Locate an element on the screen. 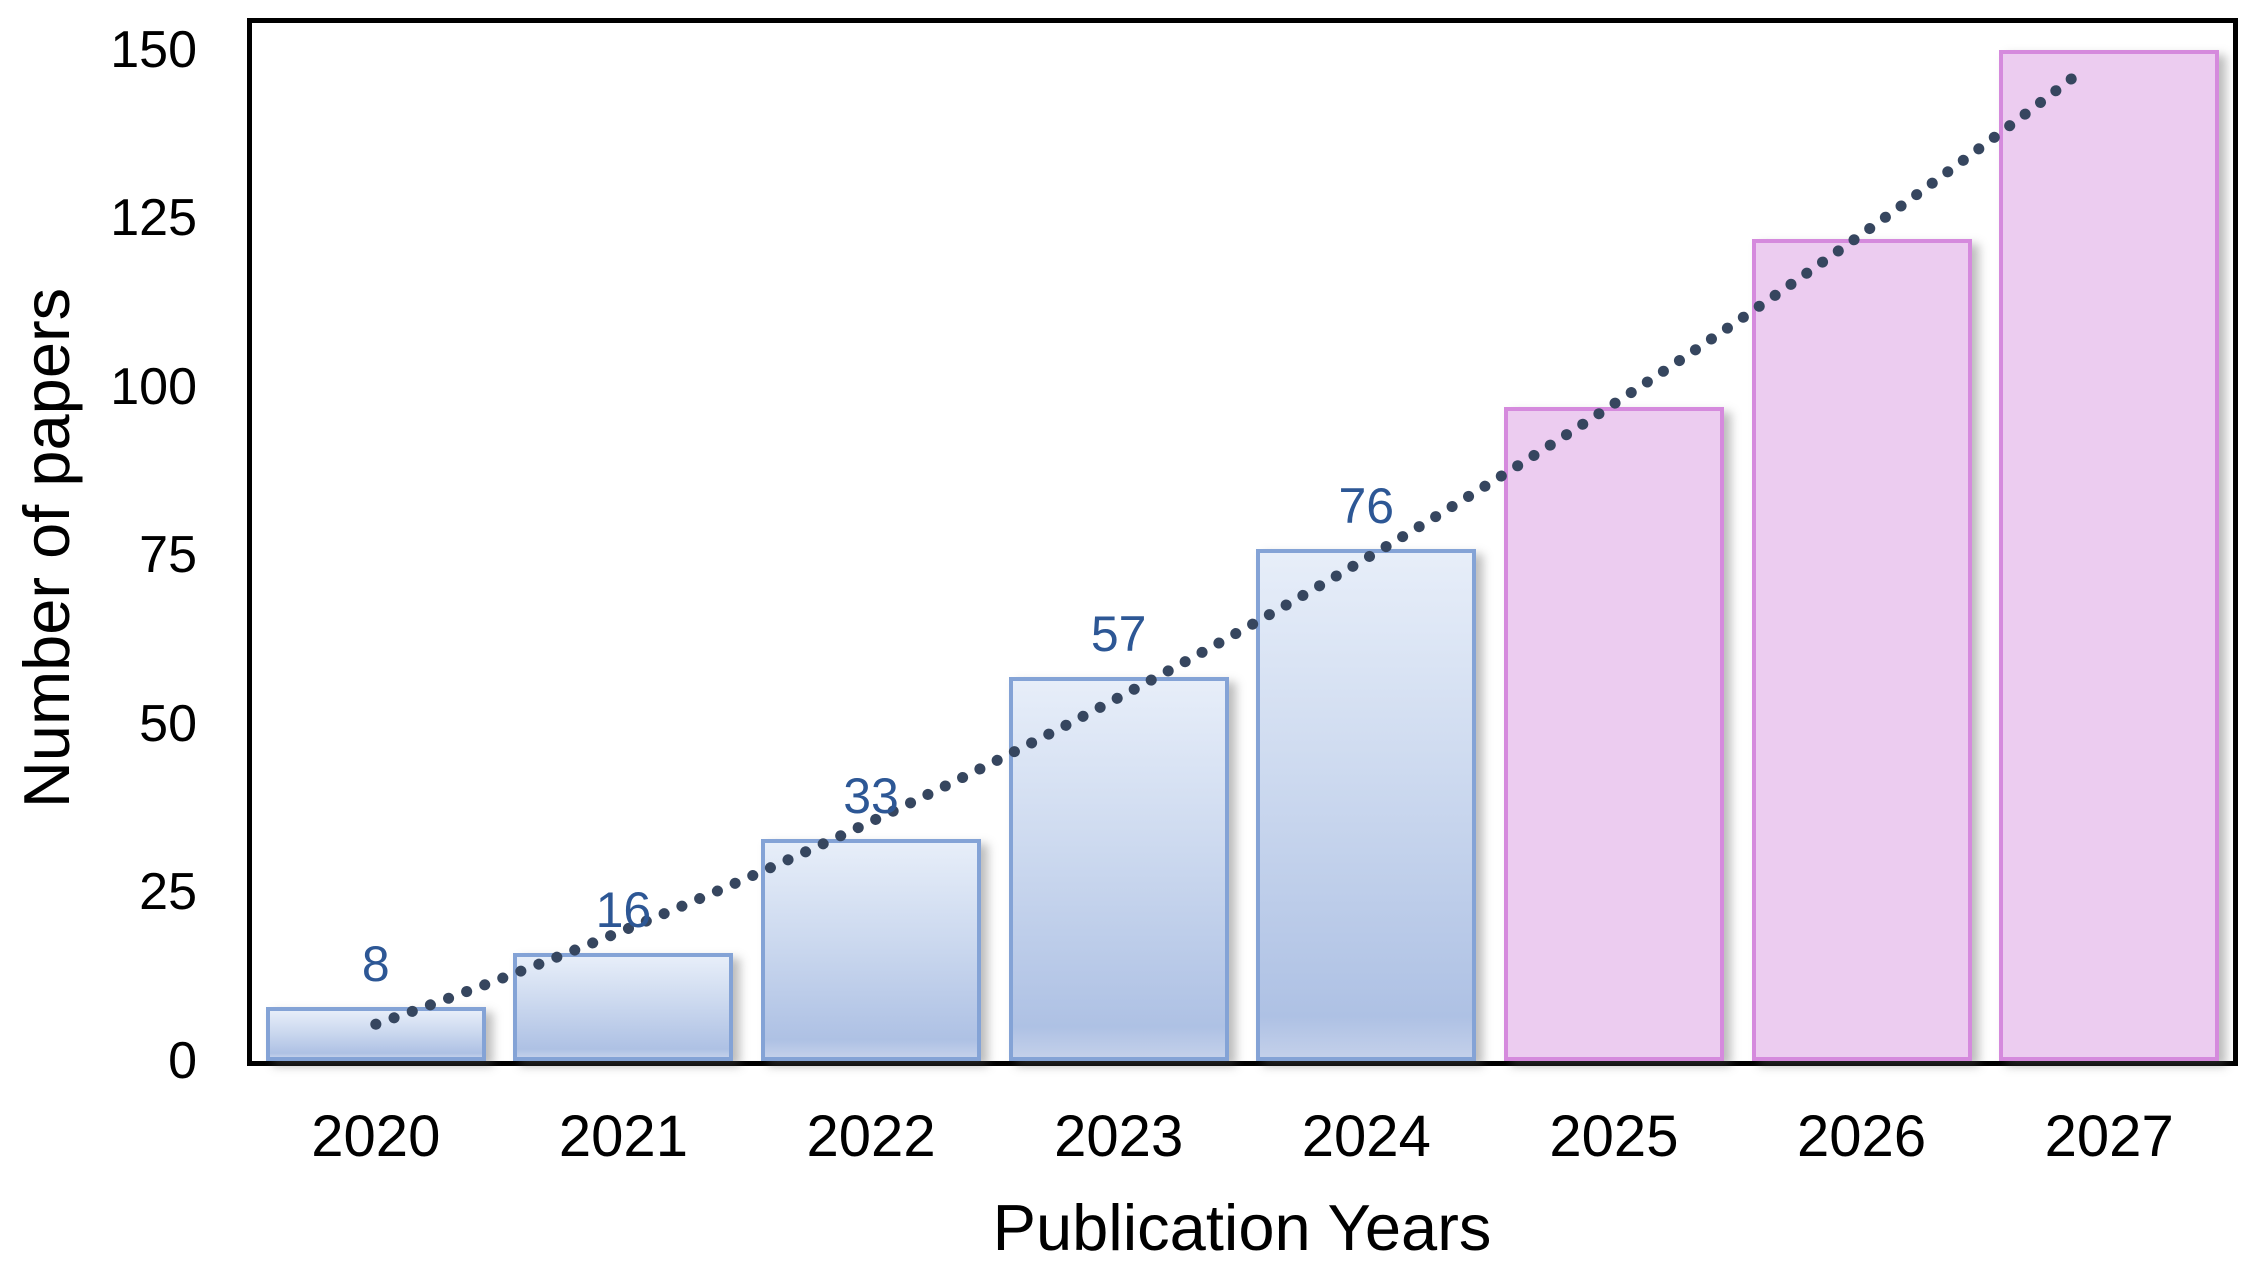  x-tick-2023: 2023 is located at coordinates (1119, 1136).